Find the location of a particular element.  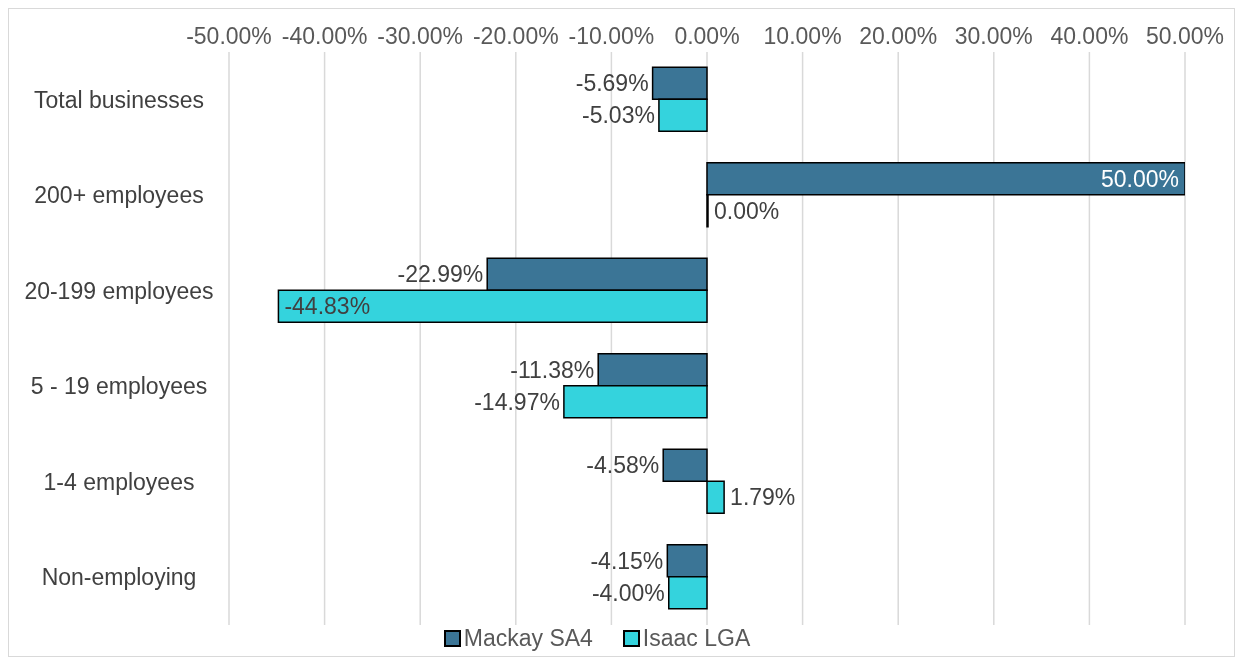

y-tick-label: Non-employing is located at coordinates (119, 577).